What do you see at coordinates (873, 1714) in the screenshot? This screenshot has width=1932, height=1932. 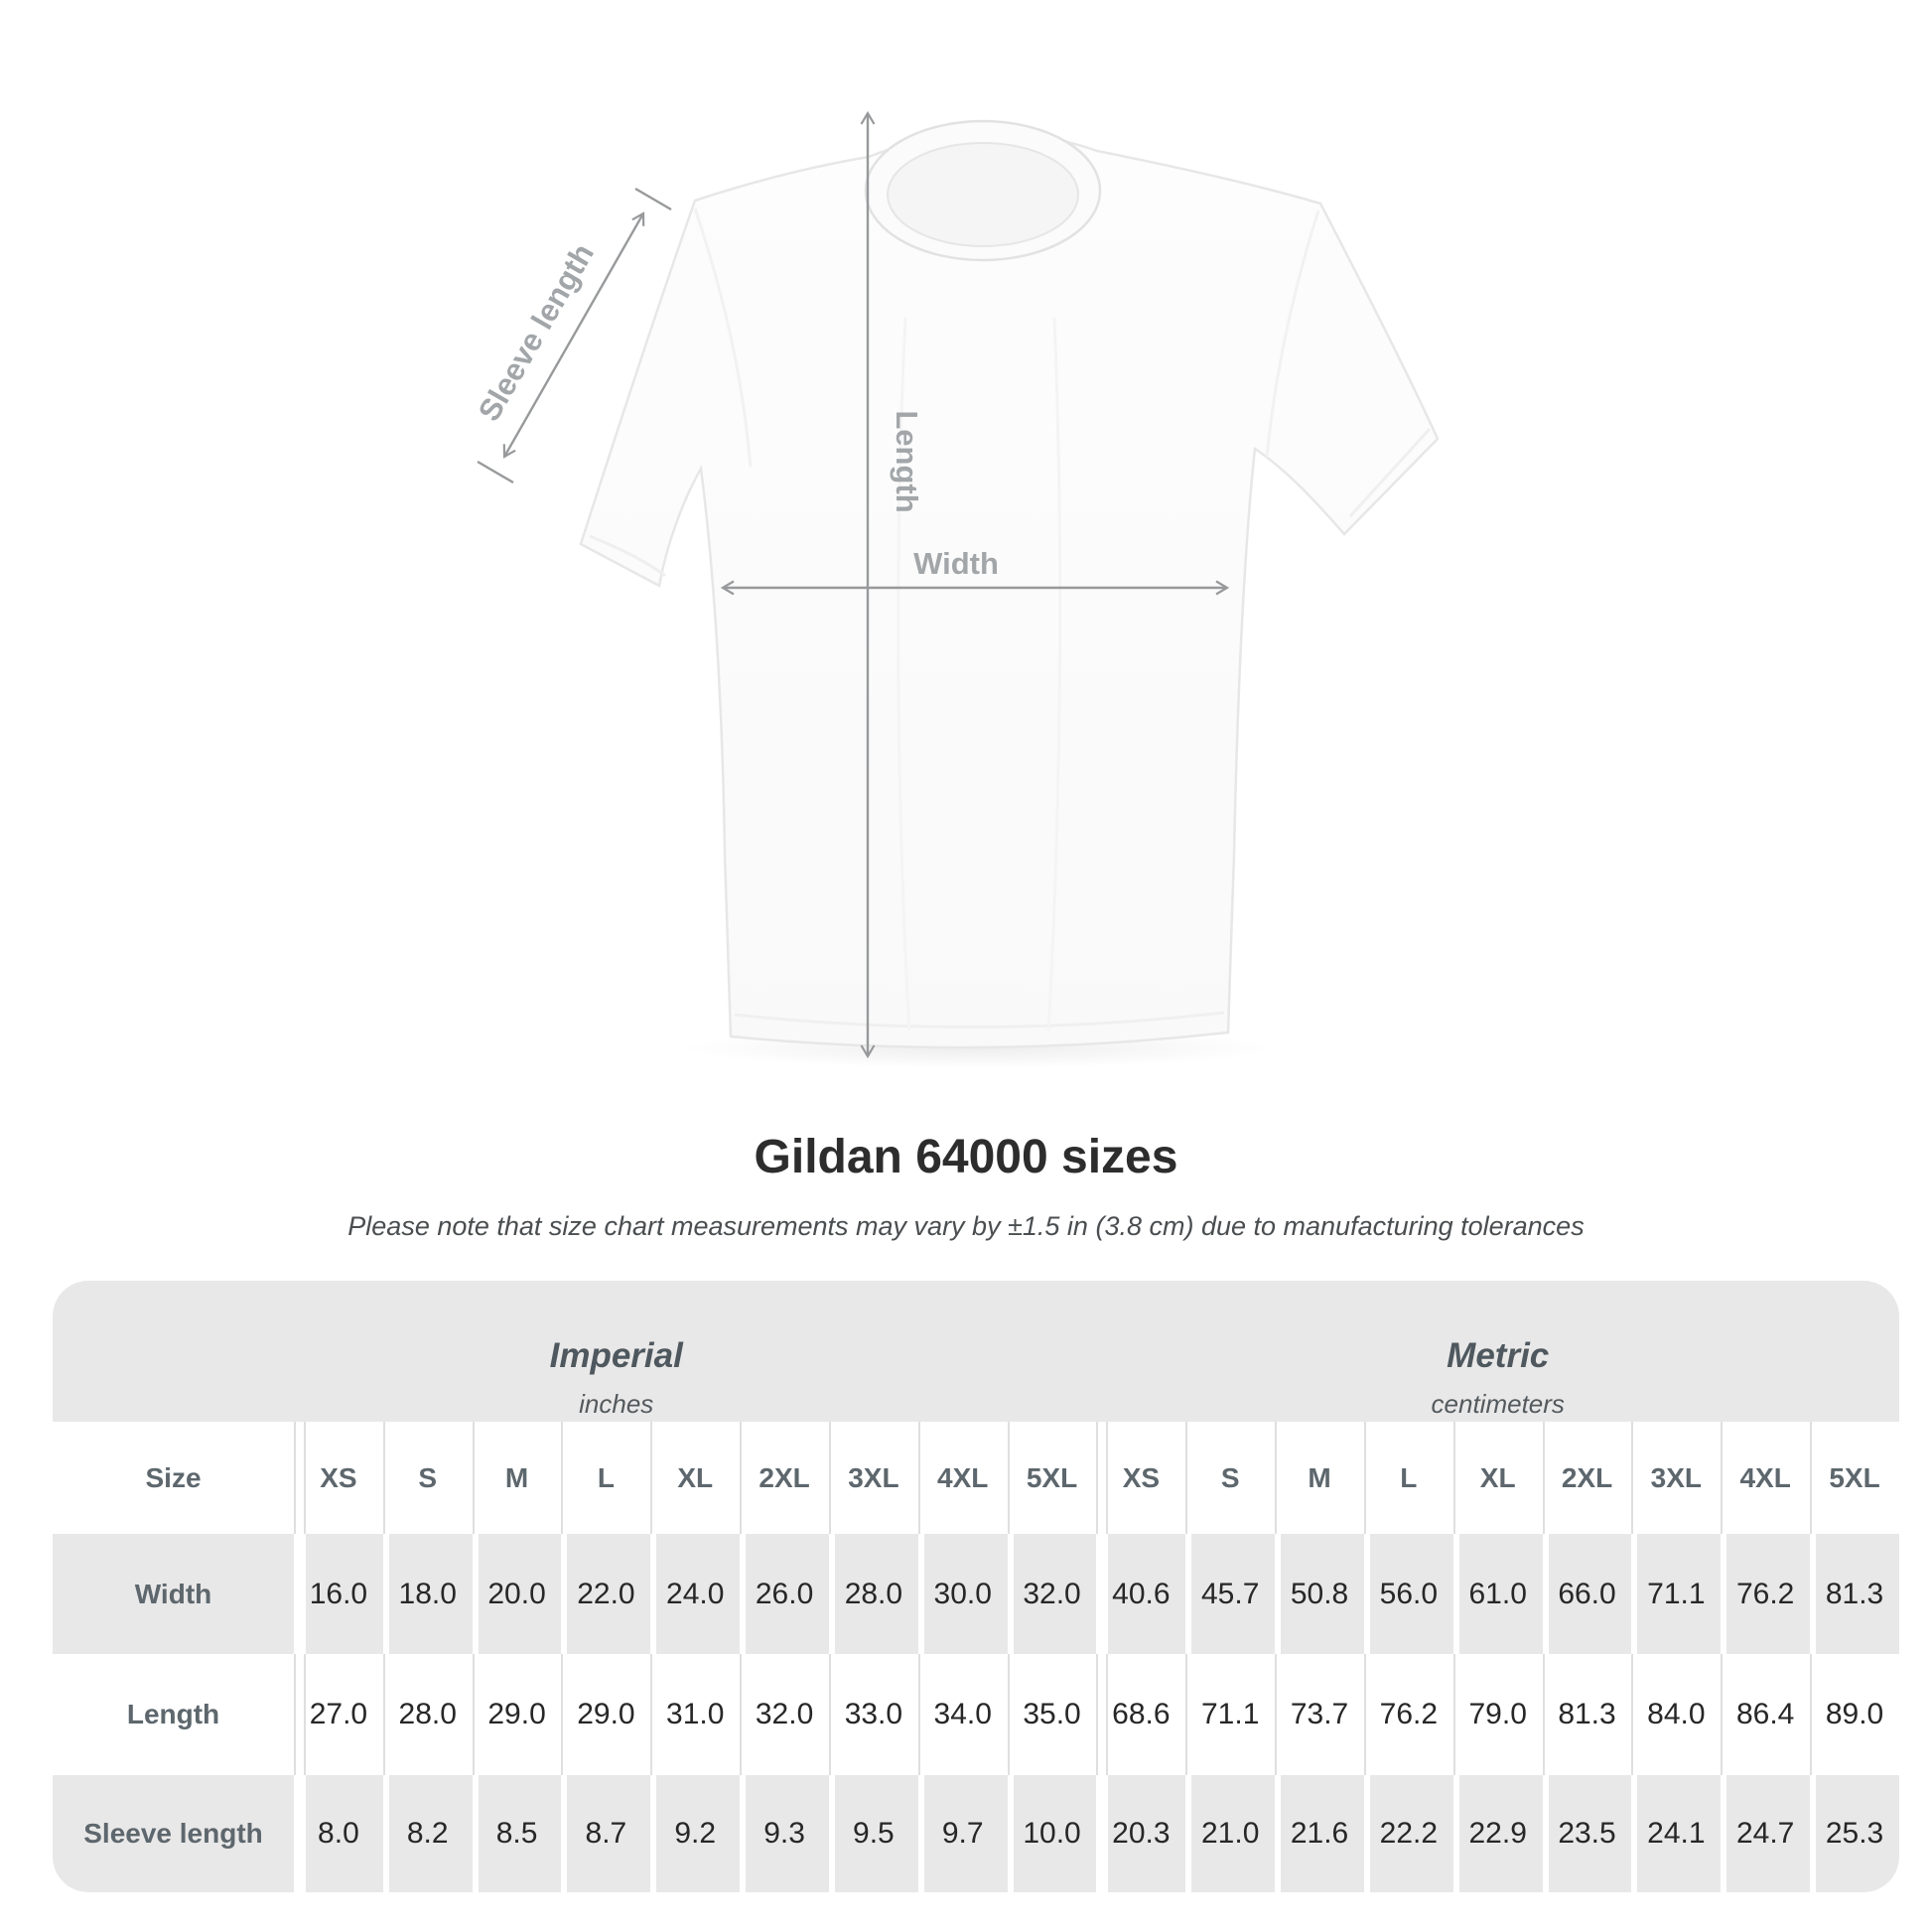 I see `value-cell: 33.0` at bounding box center [873, 1714].